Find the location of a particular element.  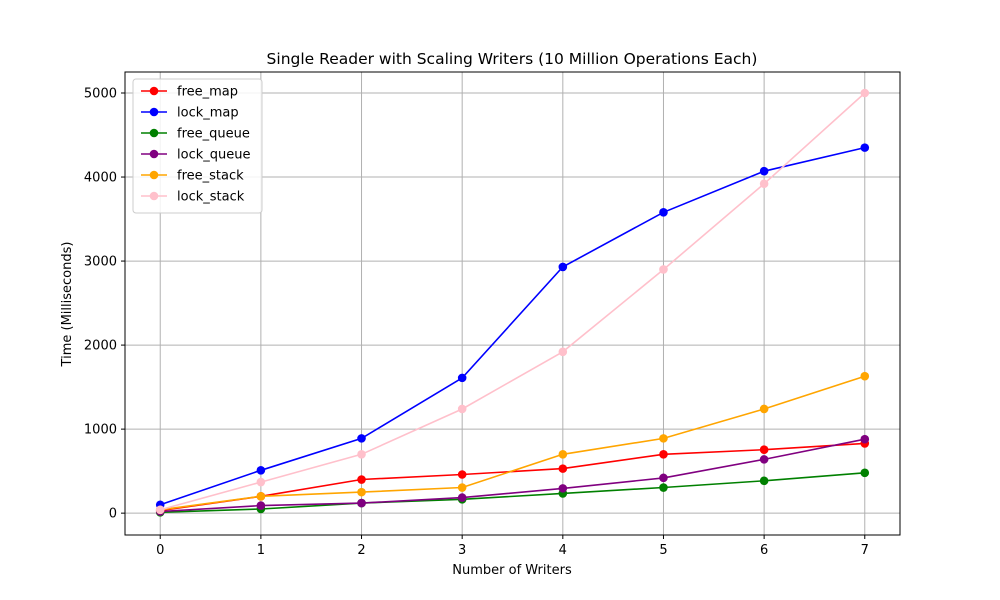

legend-label: lock_stack is located at coordinates (211, 197).